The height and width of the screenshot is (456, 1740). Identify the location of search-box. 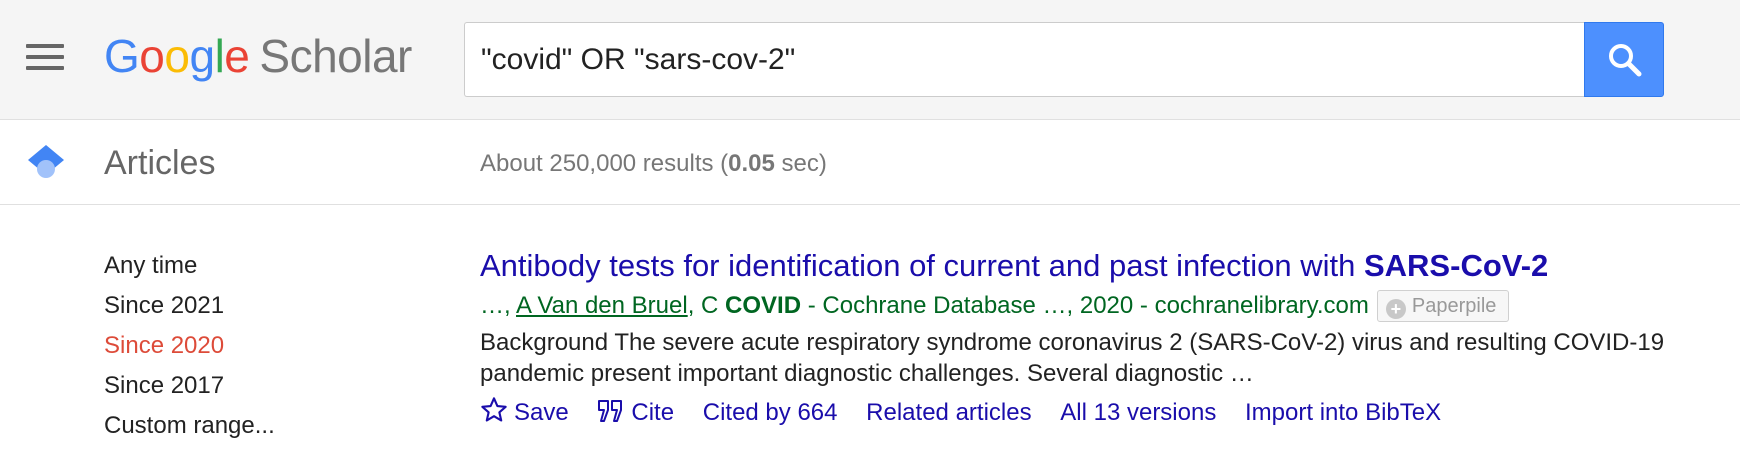
(1025, 59).